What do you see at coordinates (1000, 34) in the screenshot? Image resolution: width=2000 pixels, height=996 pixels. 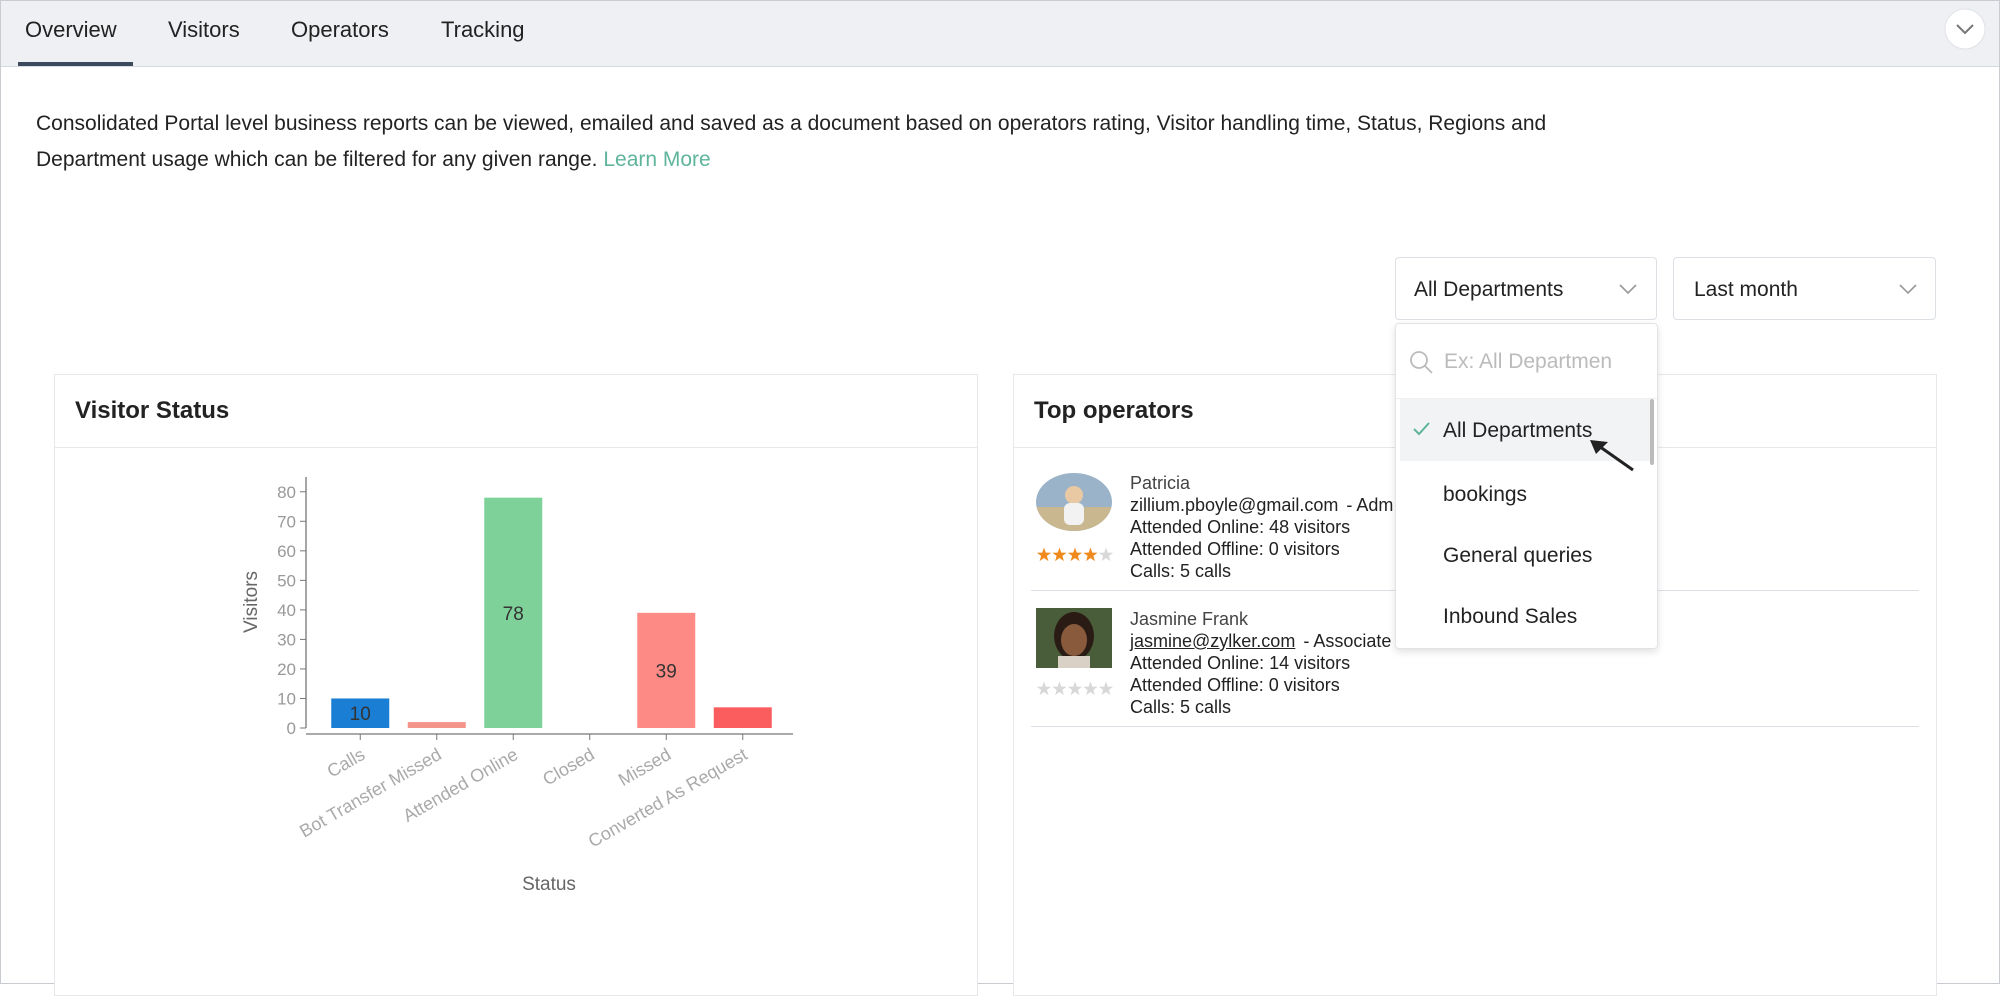 I see `tab-bar: Overview Visitors Operators Tracking` at bounding box center [1000, 34].